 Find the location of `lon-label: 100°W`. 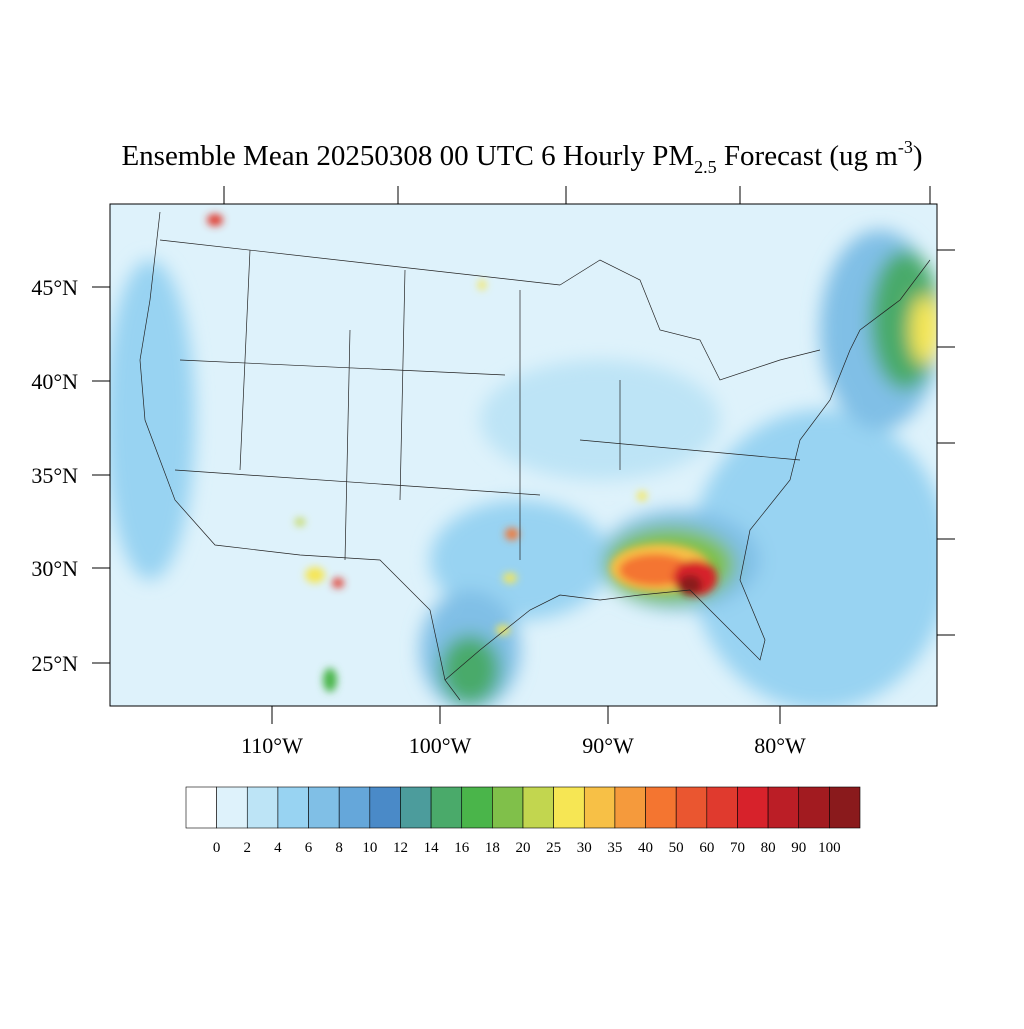

lon-label: 100°W is located at coordinates (440, 745).